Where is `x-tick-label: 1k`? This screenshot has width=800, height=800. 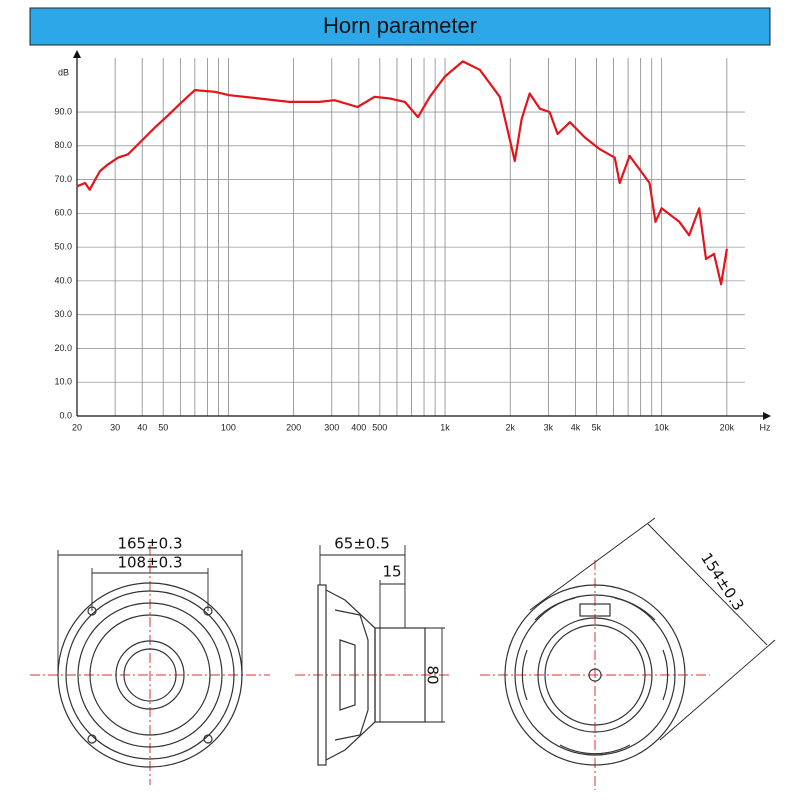
x-tick-label: 1k is located at coordinates (445, 427).